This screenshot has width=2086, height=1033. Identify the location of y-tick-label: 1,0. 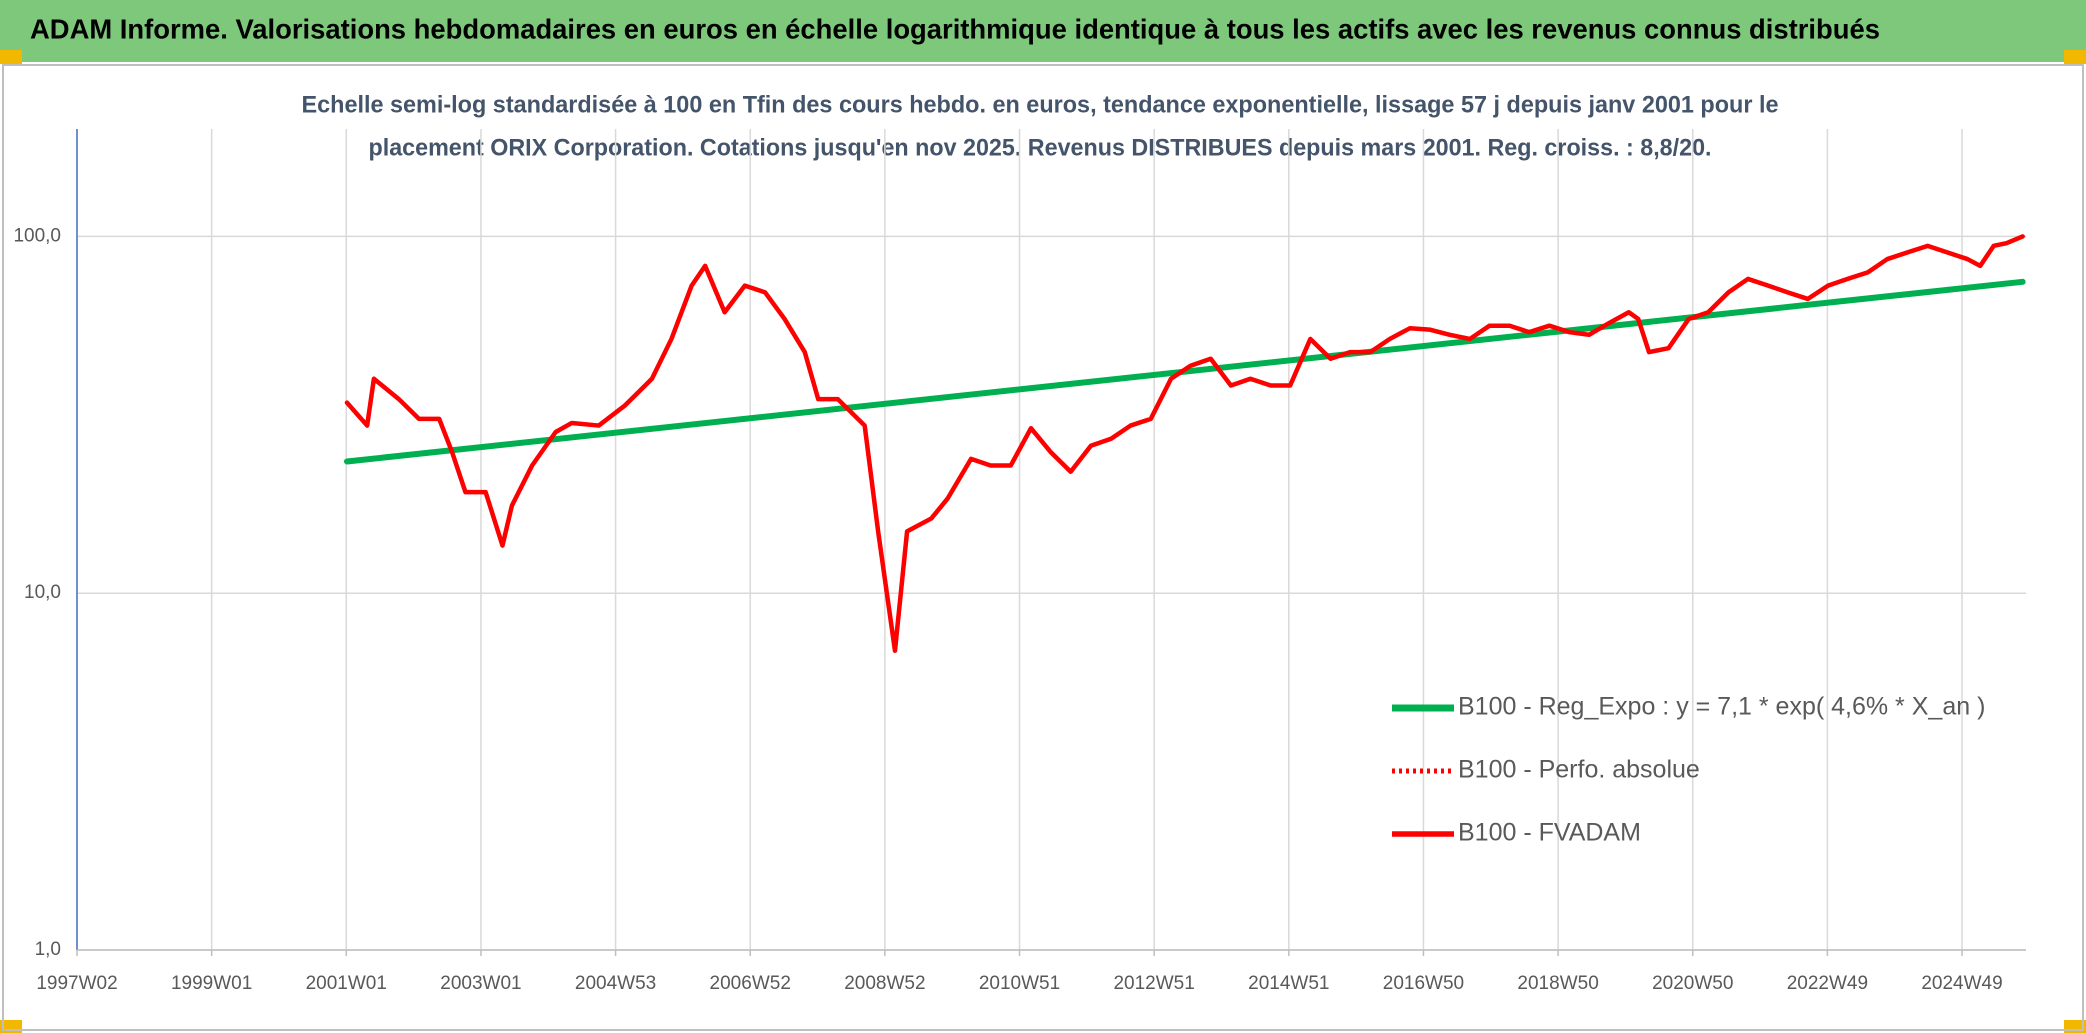
(48, 949).